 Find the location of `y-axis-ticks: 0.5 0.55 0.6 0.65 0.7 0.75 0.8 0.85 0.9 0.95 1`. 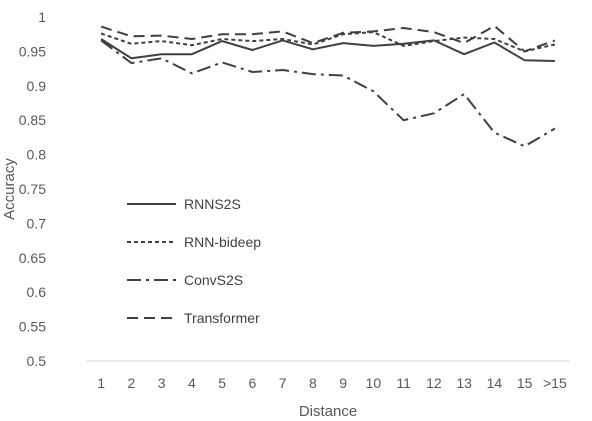

y-axis-ticks: 0.5 0.55 0.6 0.65 0.7 0.75 0.8 0.85 0.9 0.95 1 is located at coordinates (32, 189).